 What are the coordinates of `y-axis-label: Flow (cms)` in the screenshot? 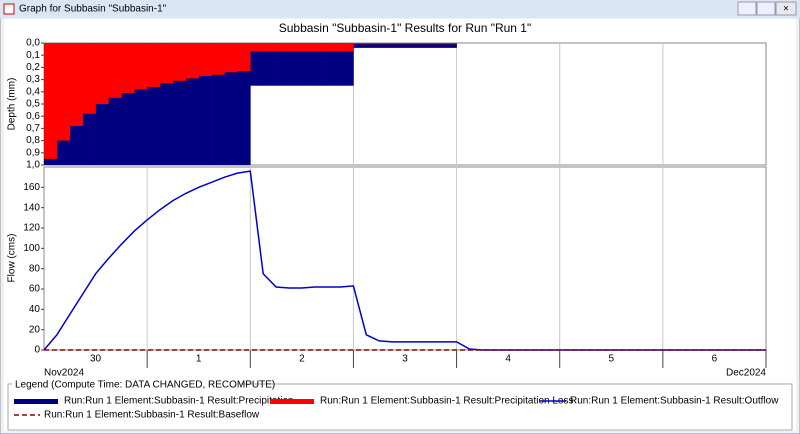 It's located at (12, 258).